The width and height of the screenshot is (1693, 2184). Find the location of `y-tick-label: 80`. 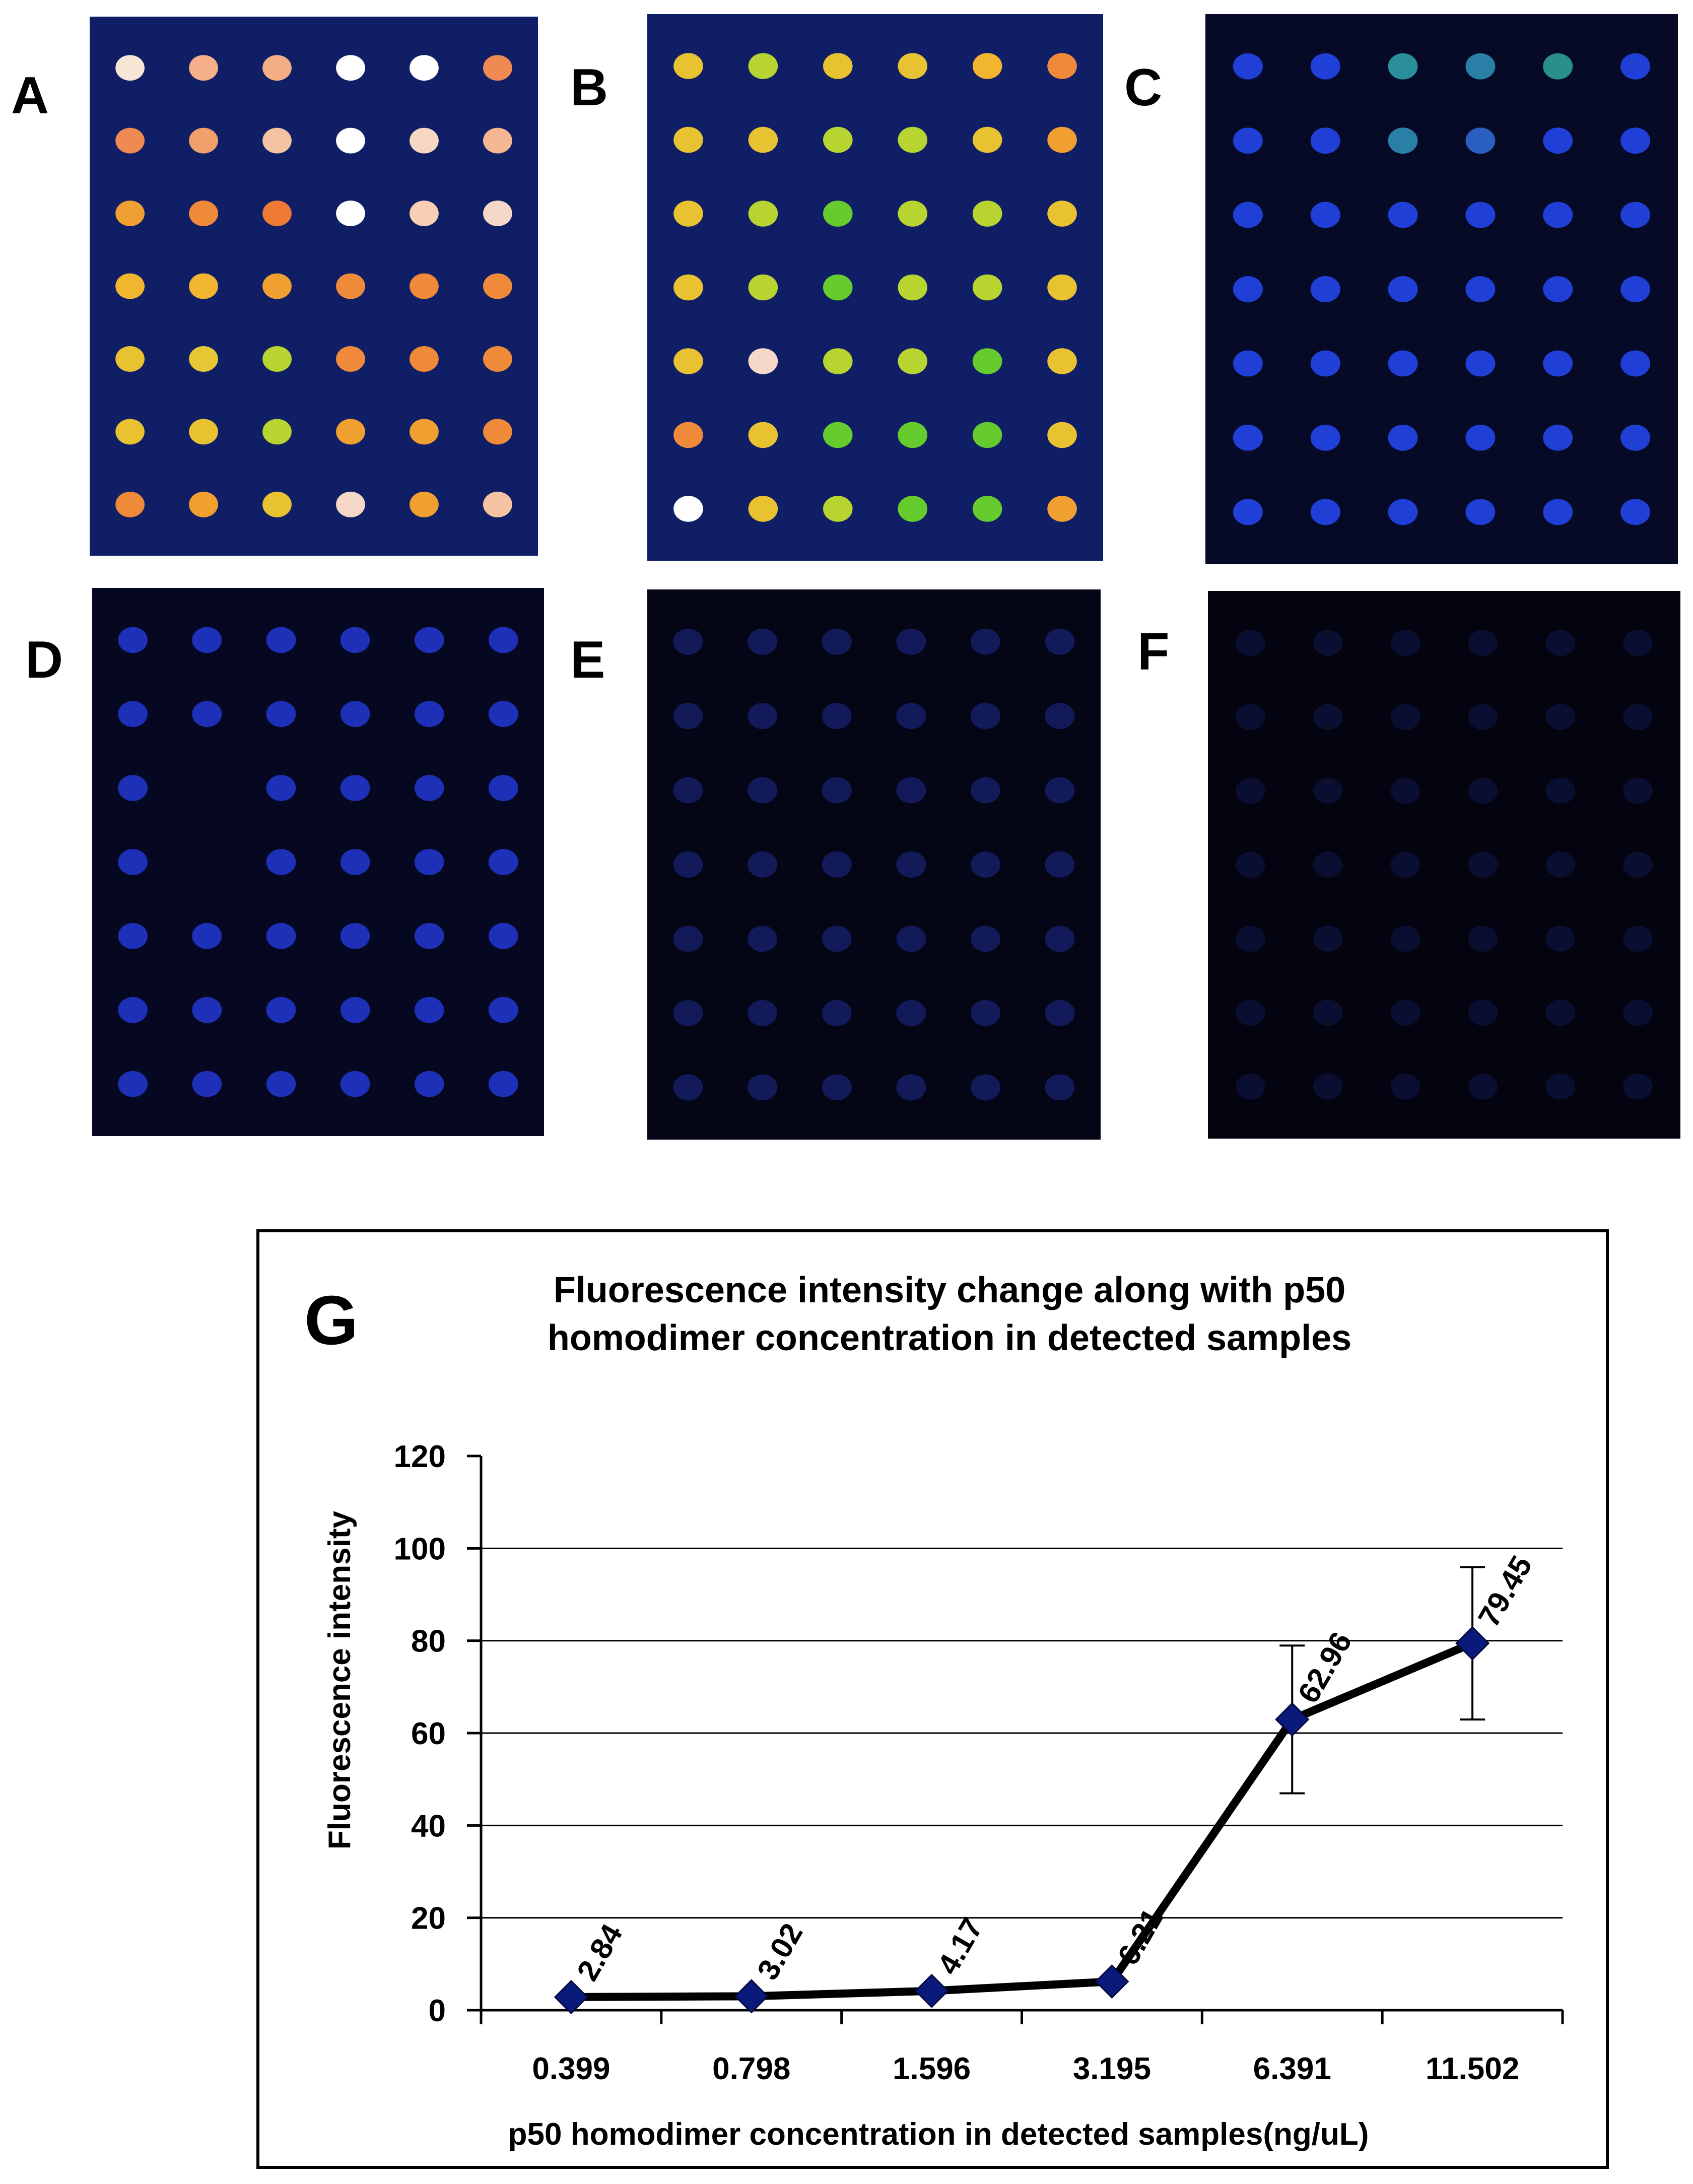

y-tick-label: 80 is located at coordinates (428, 1641).